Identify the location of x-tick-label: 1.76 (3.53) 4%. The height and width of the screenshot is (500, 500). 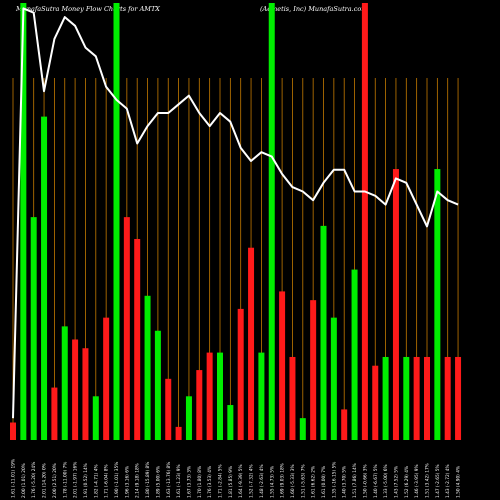
(210, 482).